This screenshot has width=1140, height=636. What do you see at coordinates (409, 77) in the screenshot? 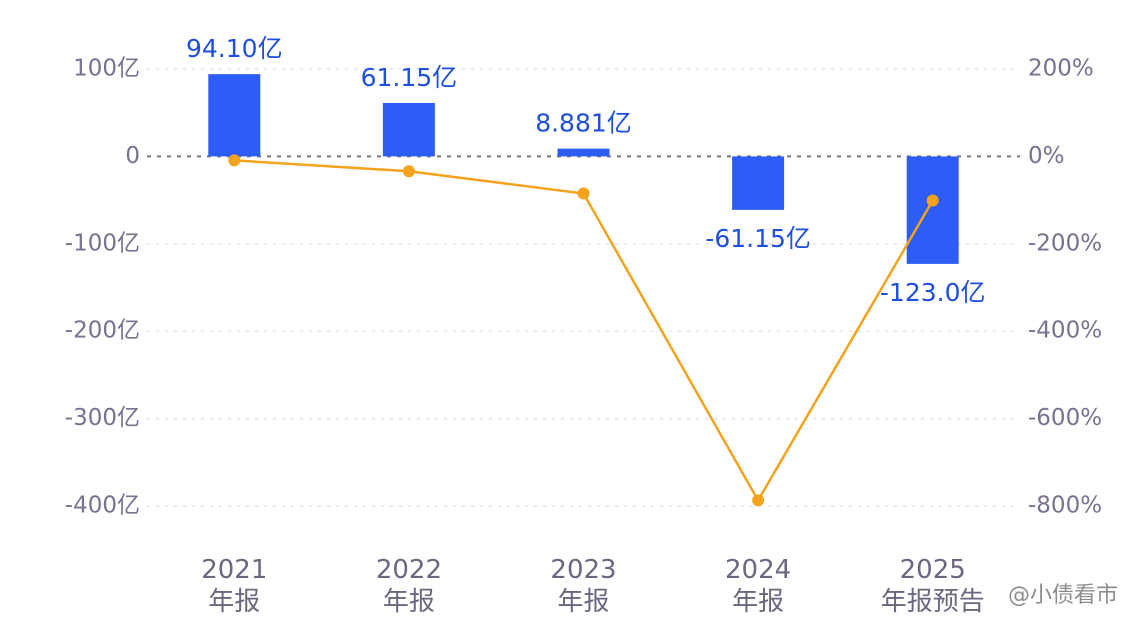
I see `value-label: 61.15亿` at bounding box center [409, 77].